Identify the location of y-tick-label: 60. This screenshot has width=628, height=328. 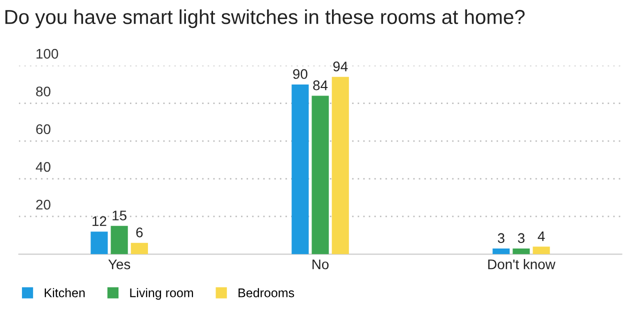
(43, 129).